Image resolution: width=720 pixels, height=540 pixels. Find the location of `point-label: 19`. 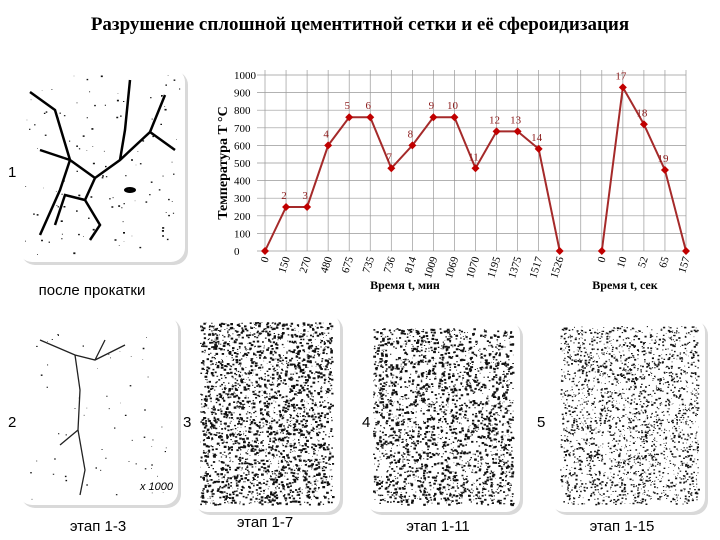

point-label: 19 is located at coordinates (663, 159).